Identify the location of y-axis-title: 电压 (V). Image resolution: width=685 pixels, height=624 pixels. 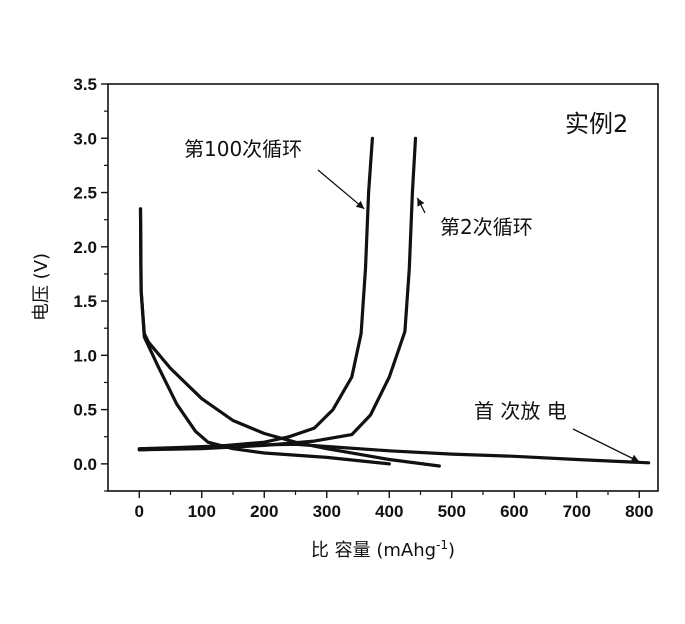
(41, 287).